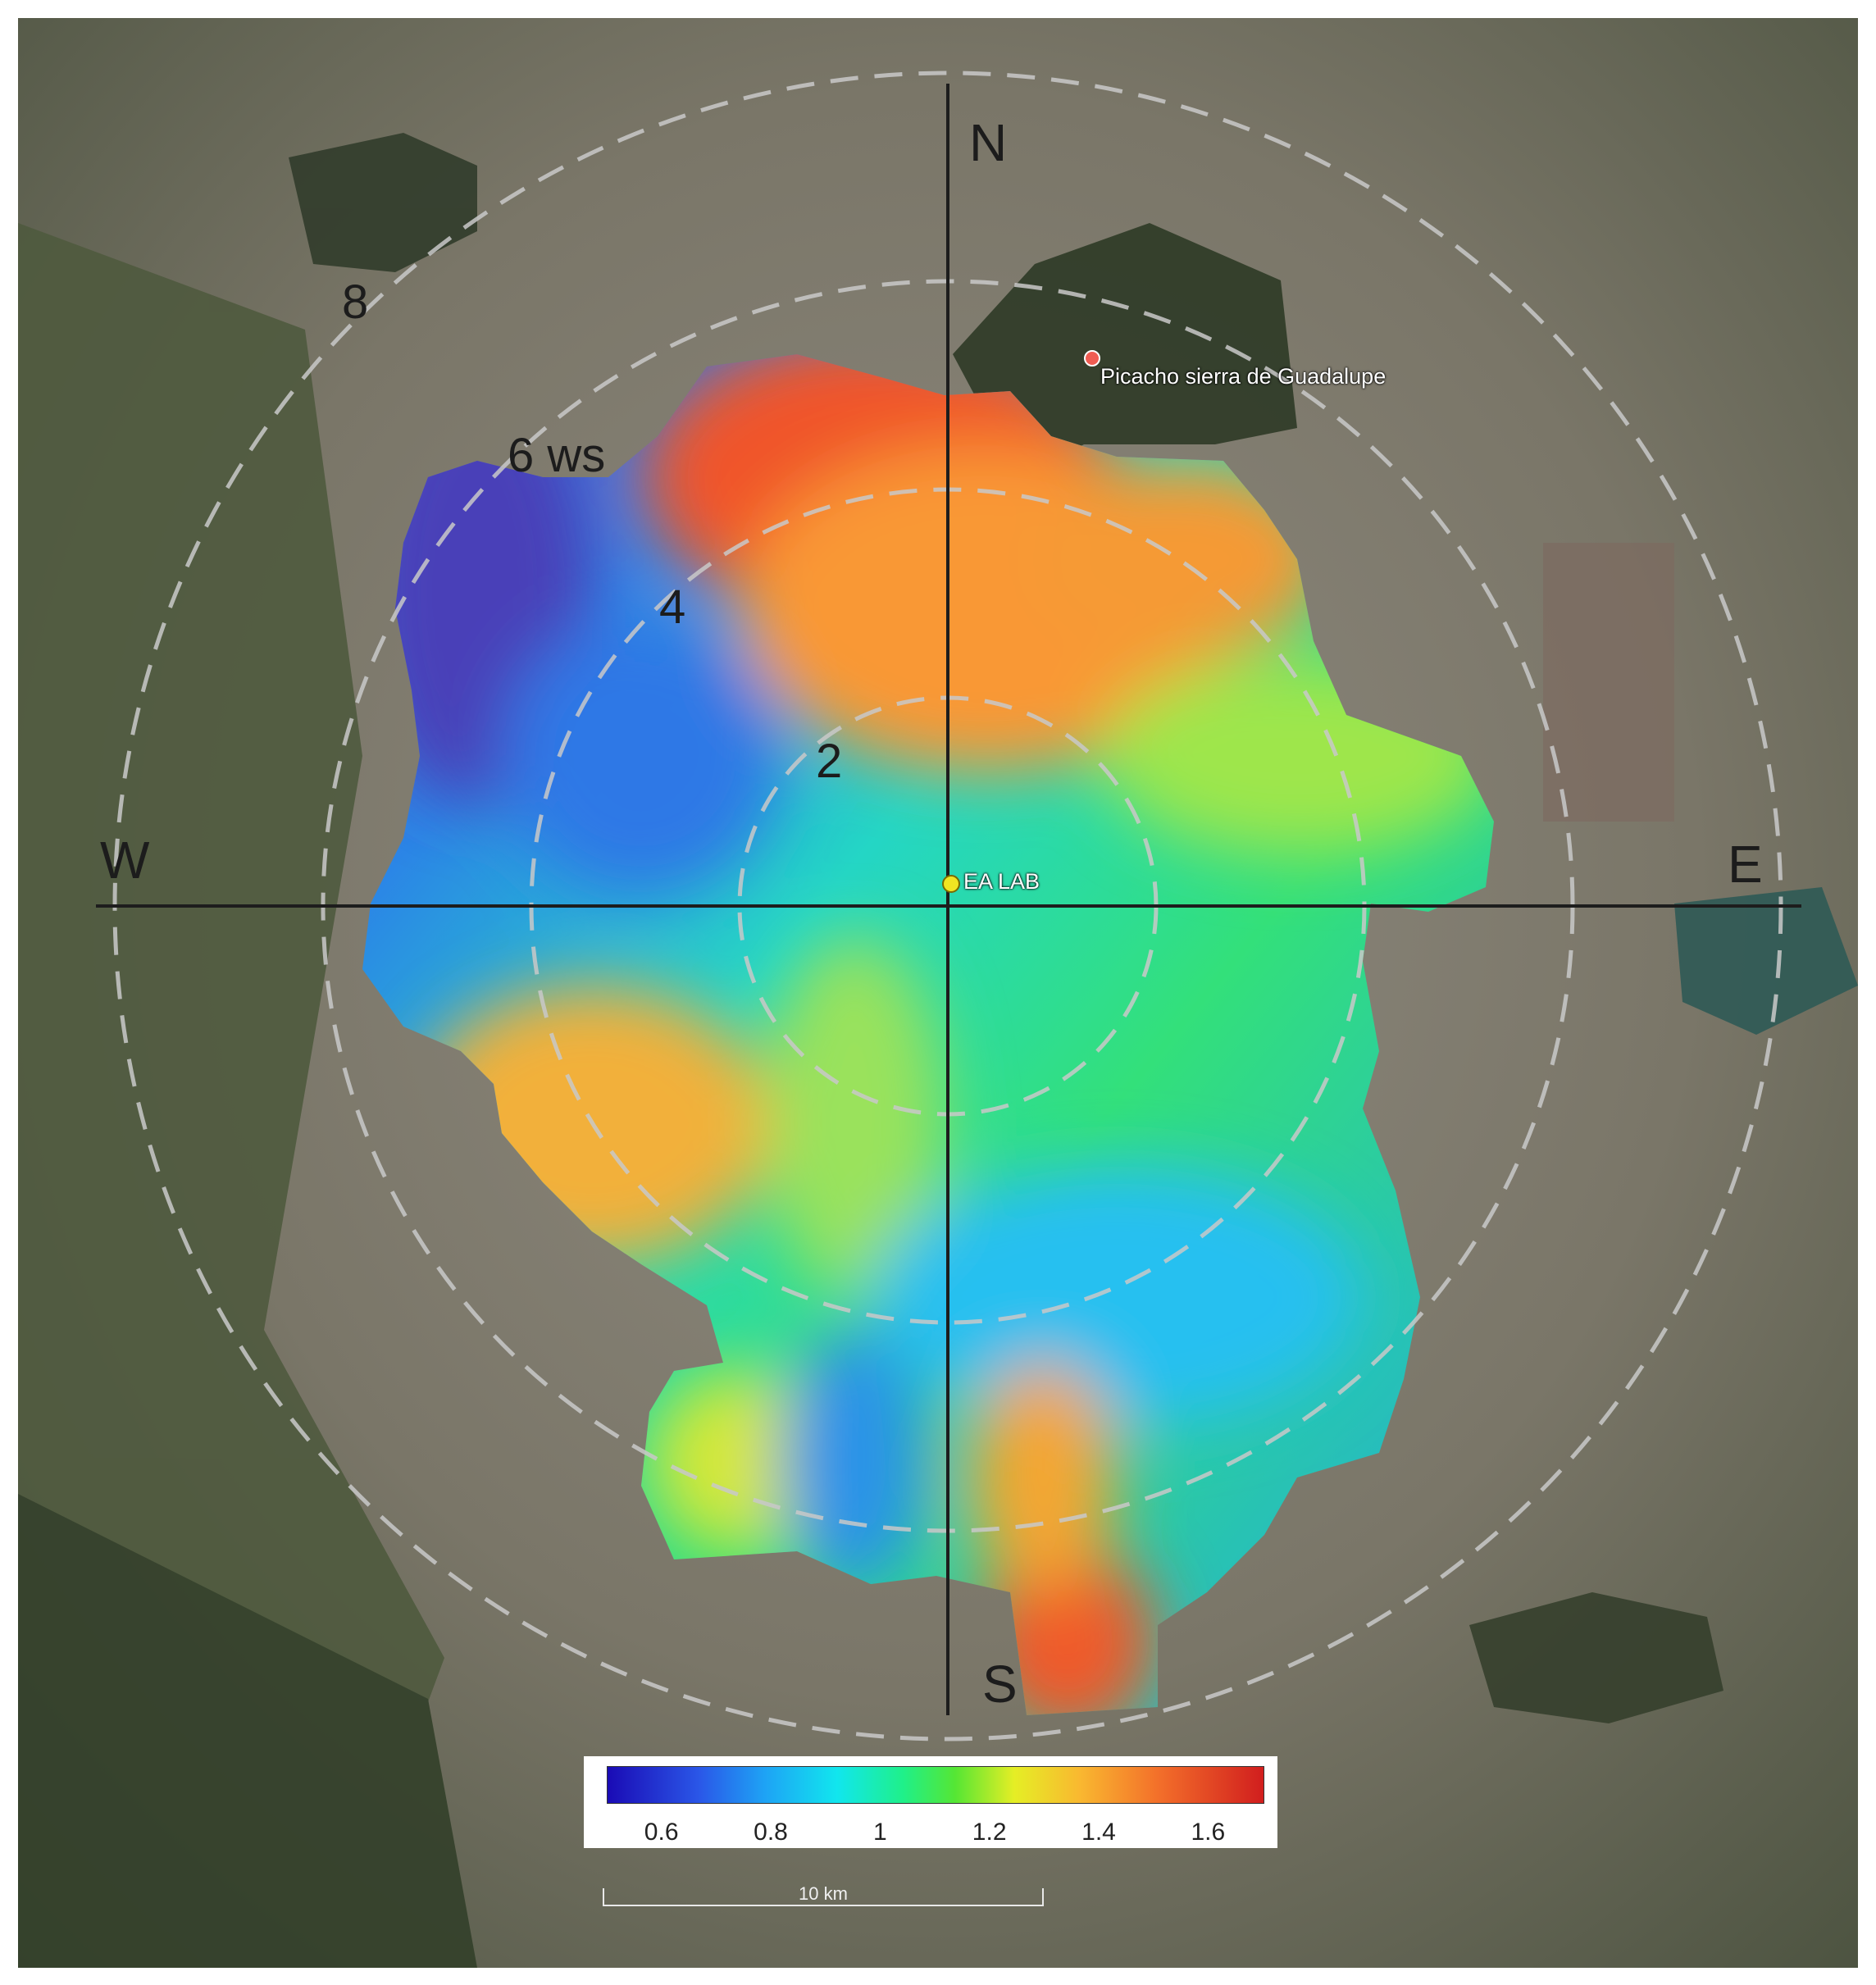 The height and width of the screenshot is (1985, 1876). I want to click on colorbar-tick-label: 0.8, so click(771, 1832).